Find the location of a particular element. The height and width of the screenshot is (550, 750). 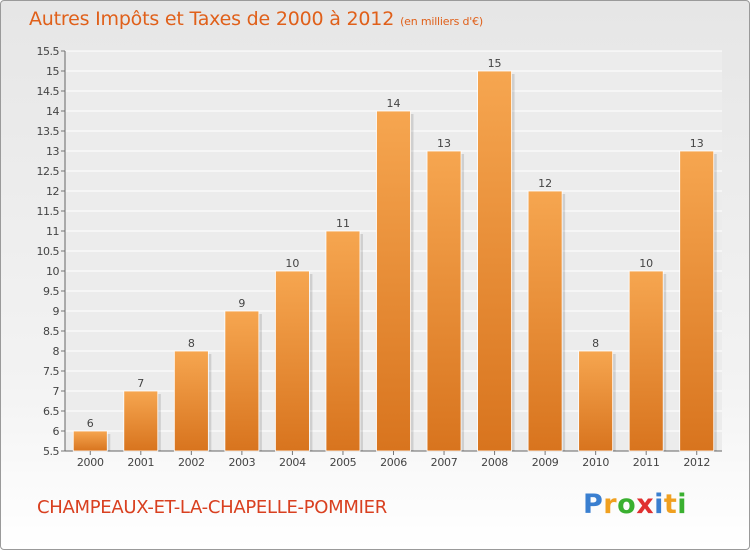

y-tick-label: 10.5 is located at coordinates (48, 251).